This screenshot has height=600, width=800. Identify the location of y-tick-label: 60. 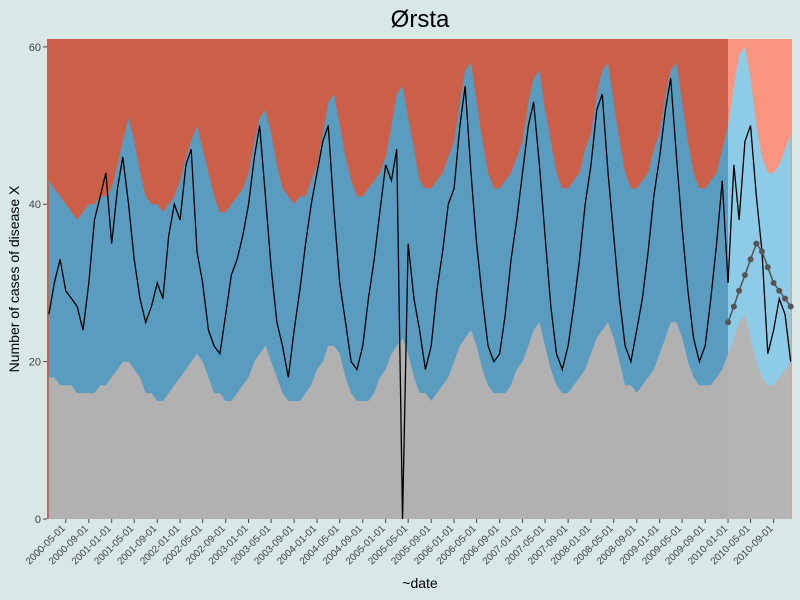
(35, 48).